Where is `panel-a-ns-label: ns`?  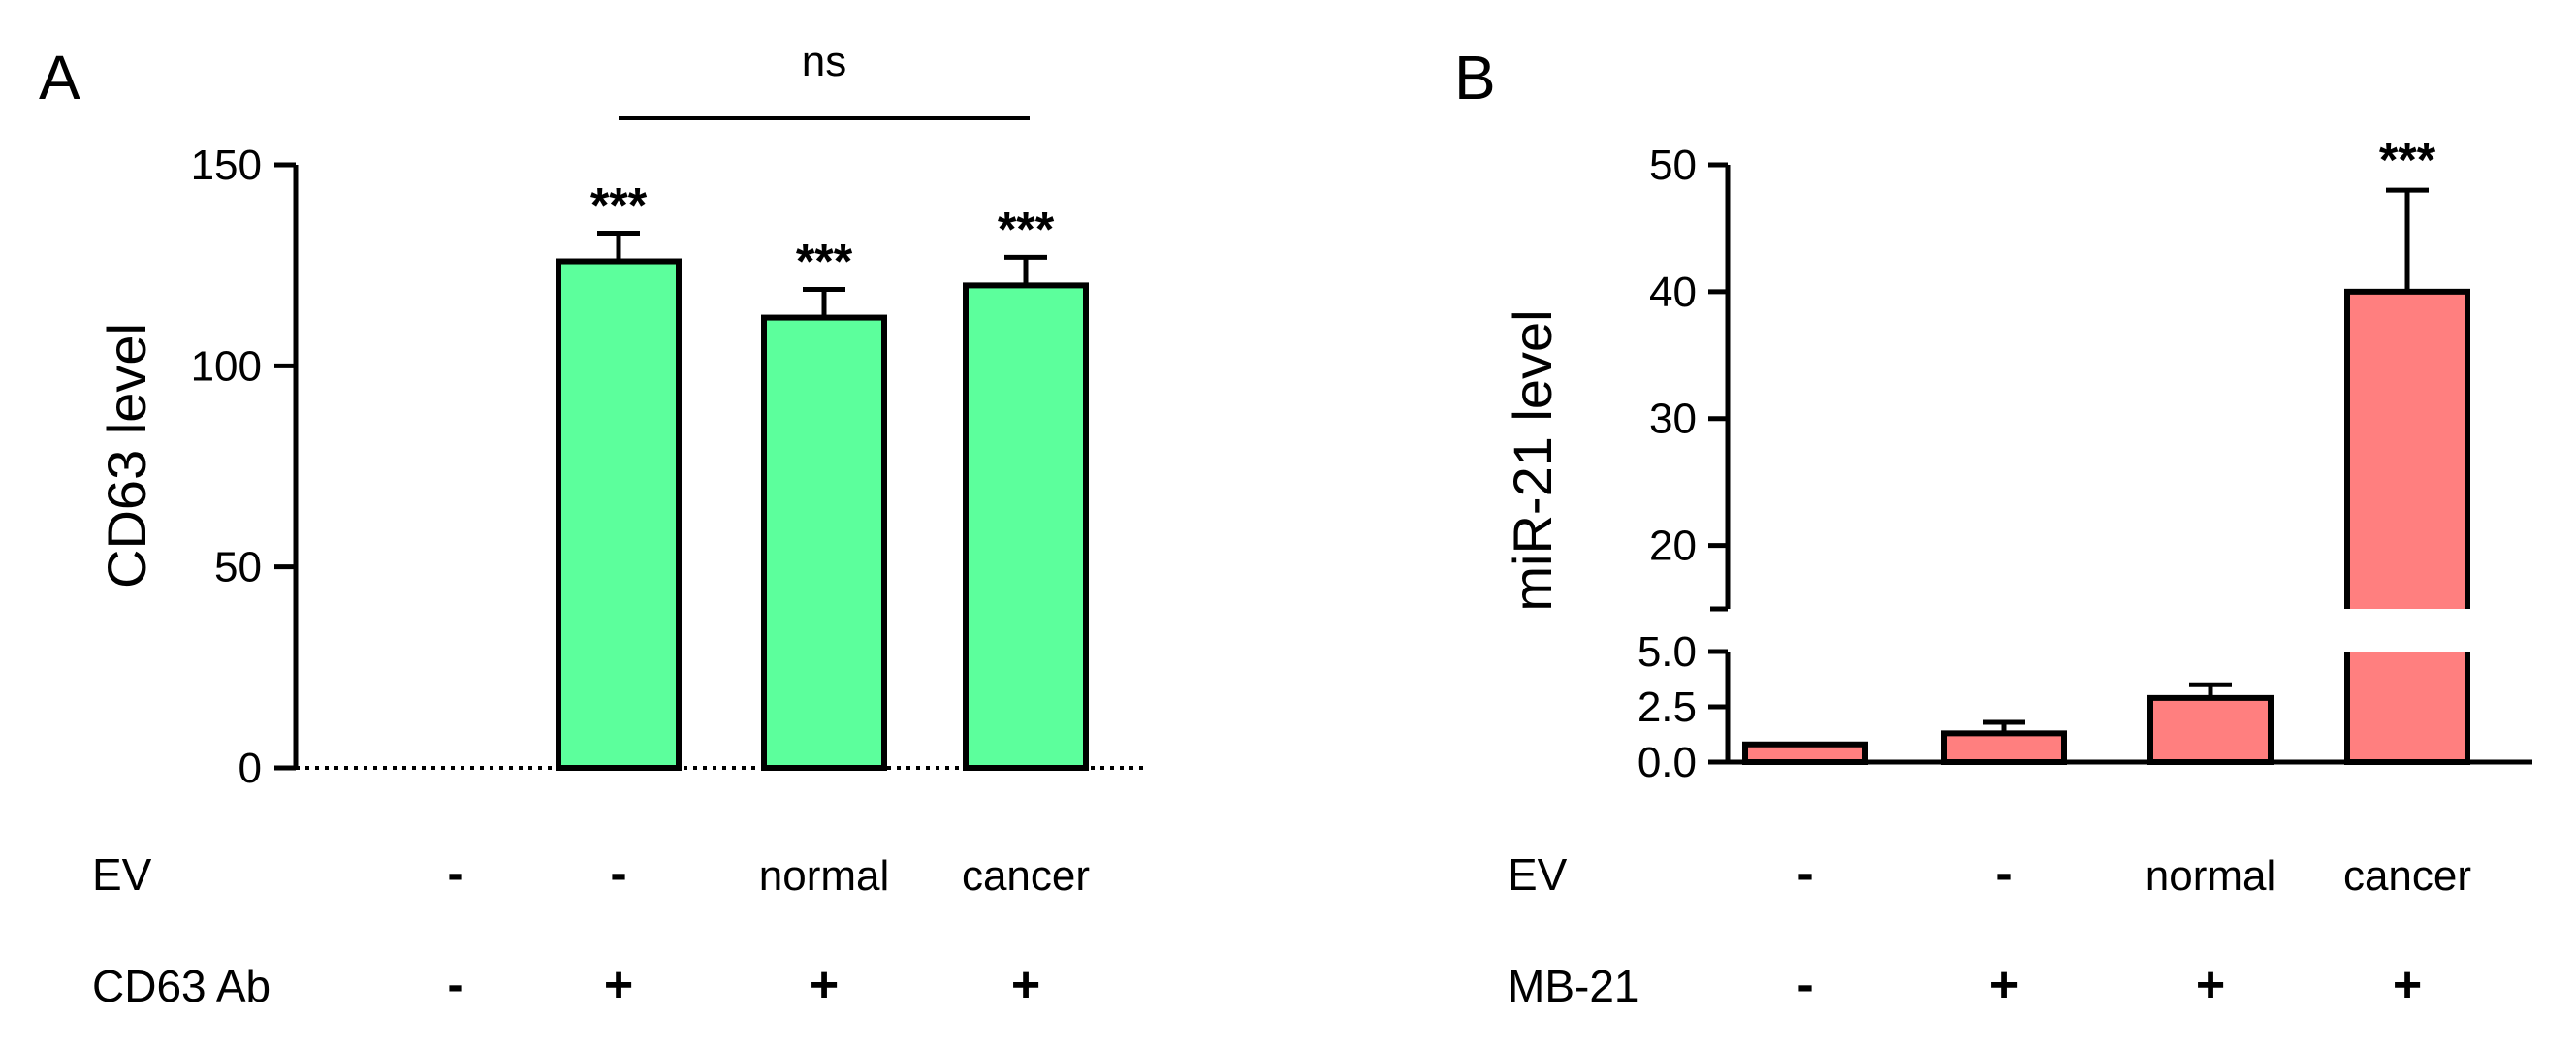
panel-a-ns-label: ns is located at coordinates (824, 61).